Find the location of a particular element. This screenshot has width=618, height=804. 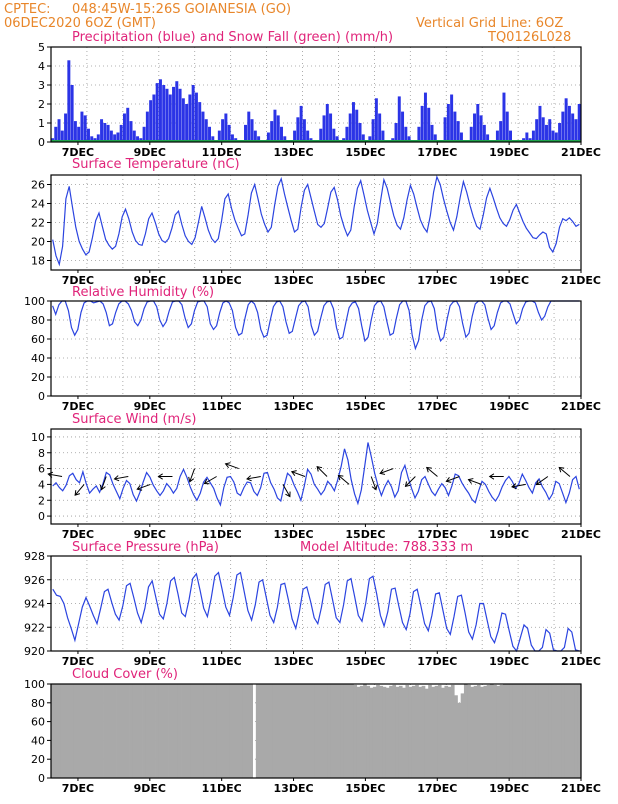

temp-line is located at coordinates (316, 220).